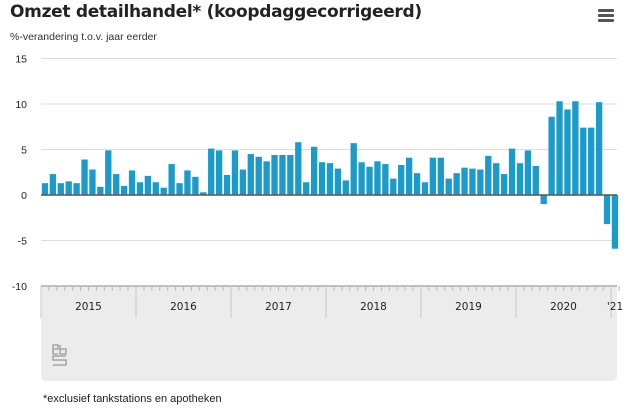 This screenshot has height=411, width=625. Describe the element at coordinates (59, 355) in the screenshot. I see `cbs-logo-icon` at that location.